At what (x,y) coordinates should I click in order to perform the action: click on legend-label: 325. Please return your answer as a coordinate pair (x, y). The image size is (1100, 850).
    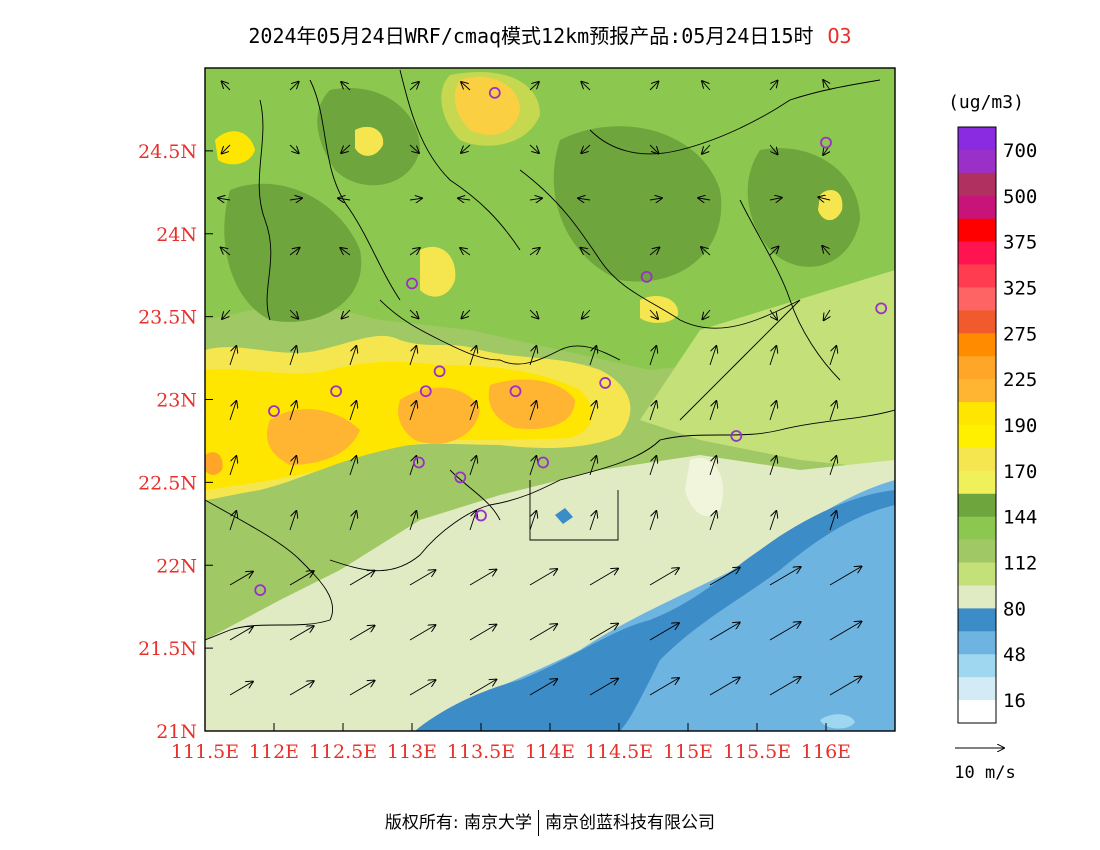
    Looking at the image, I should click on (1020, 288).